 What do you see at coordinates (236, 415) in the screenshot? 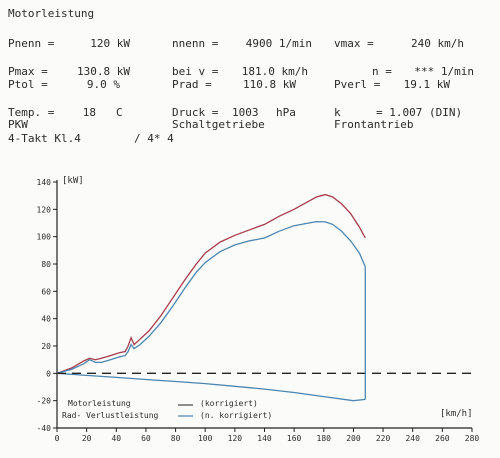
I see `legend-line2-note: (n. korrigiert)` at bounding box center [236, 415].